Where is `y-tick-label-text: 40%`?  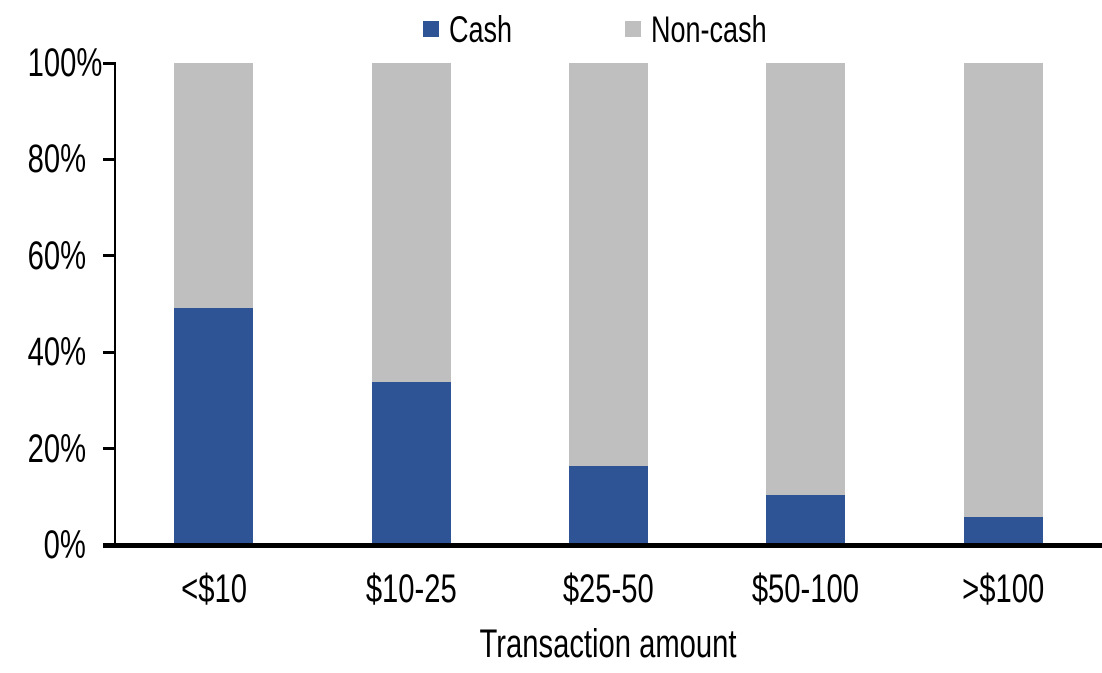 y-tick-label-text: 40% is located at coordinates (56, 352).